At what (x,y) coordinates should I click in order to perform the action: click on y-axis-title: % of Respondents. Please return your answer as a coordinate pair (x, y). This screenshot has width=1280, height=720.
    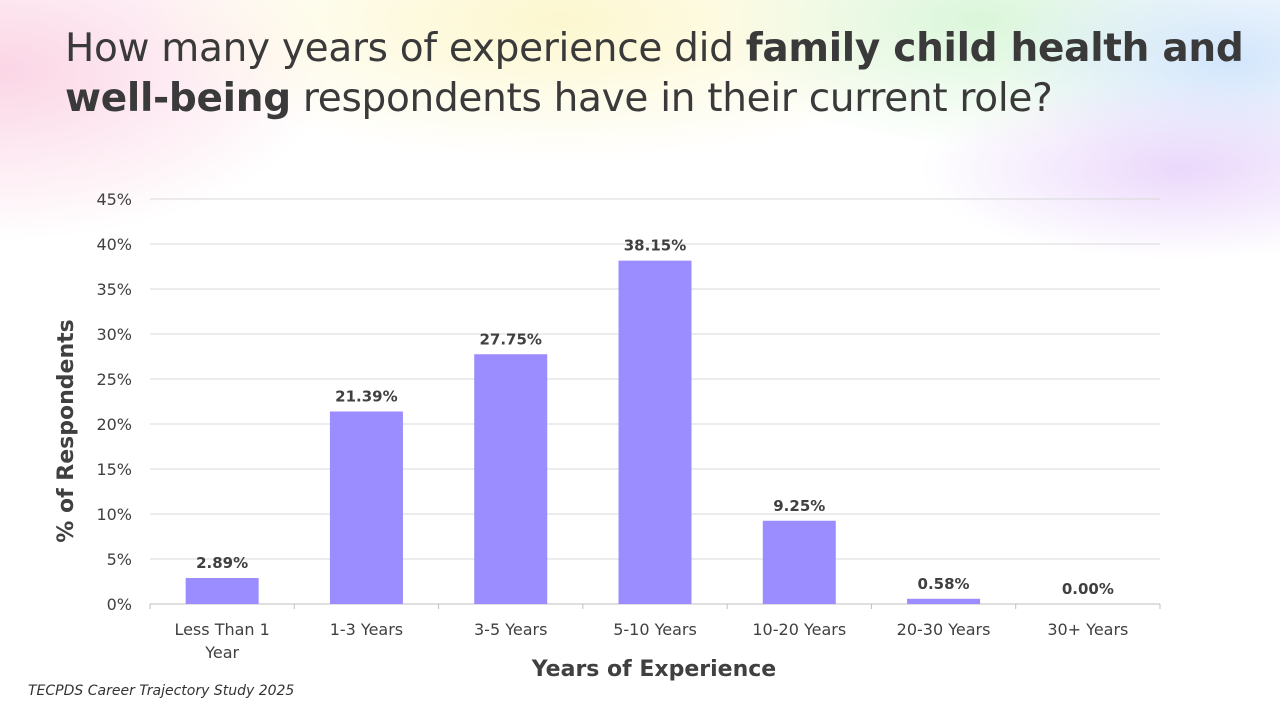
    Looking at the image, I should click on (66, 430).